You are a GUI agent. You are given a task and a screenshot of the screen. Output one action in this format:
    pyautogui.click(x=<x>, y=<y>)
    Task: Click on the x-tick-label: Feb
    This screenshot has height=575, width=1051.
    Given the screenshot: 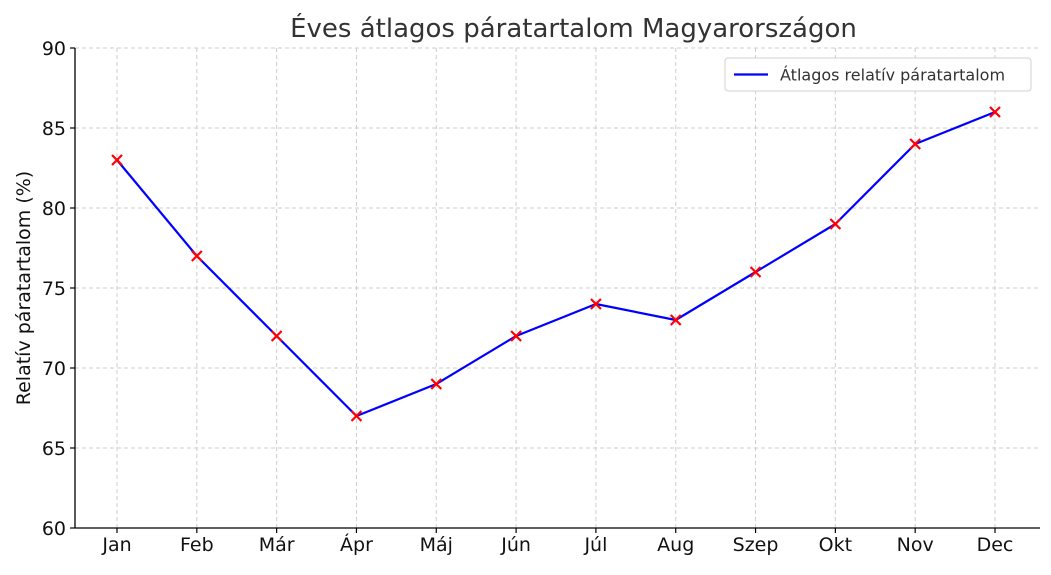 What is the action you would take?
    pyautogui.click(x=197, y=545)
    